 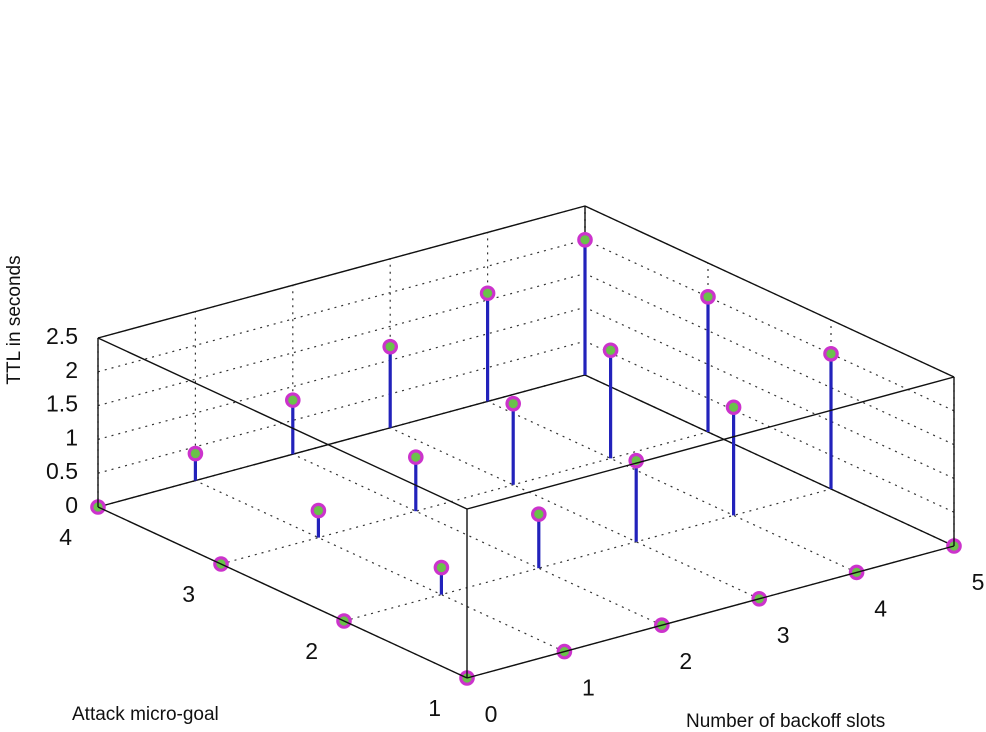 I want to click on z-tick-label: 1, so click(x=71, y=437).